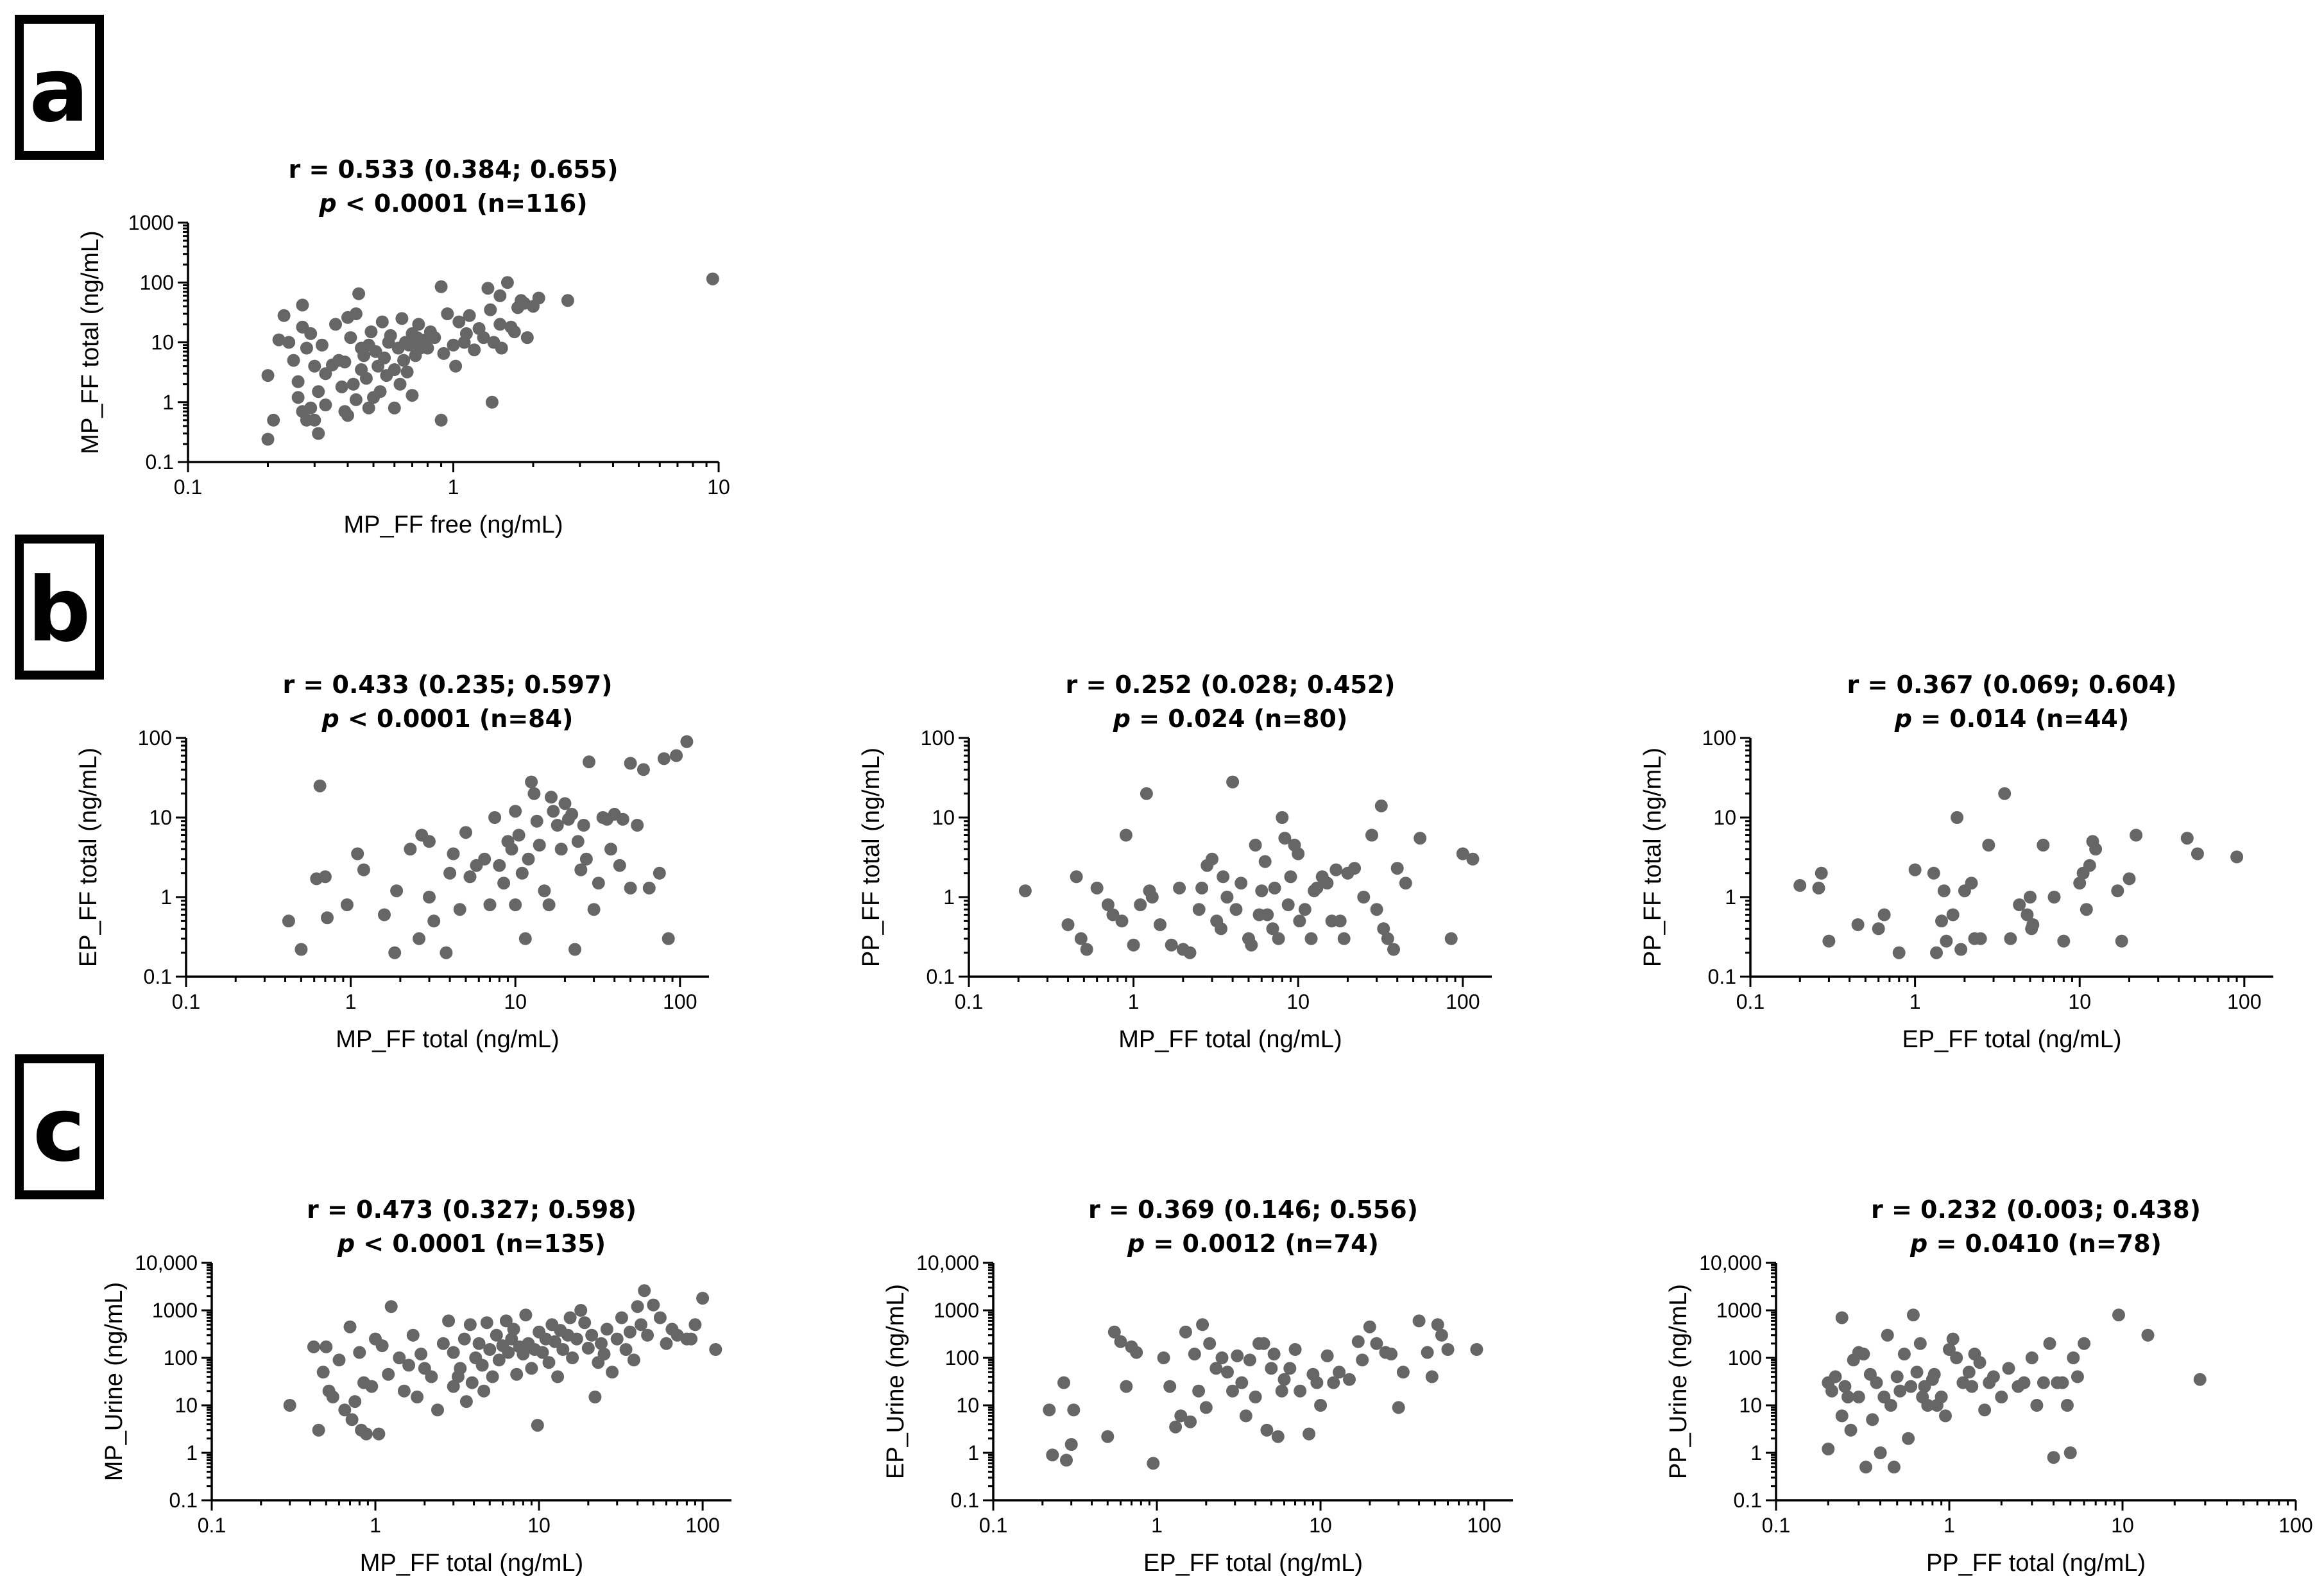 The height and width of the screenshot is (1585, 2324). I want to click on panel-label-c: c, so click(59, 1126).